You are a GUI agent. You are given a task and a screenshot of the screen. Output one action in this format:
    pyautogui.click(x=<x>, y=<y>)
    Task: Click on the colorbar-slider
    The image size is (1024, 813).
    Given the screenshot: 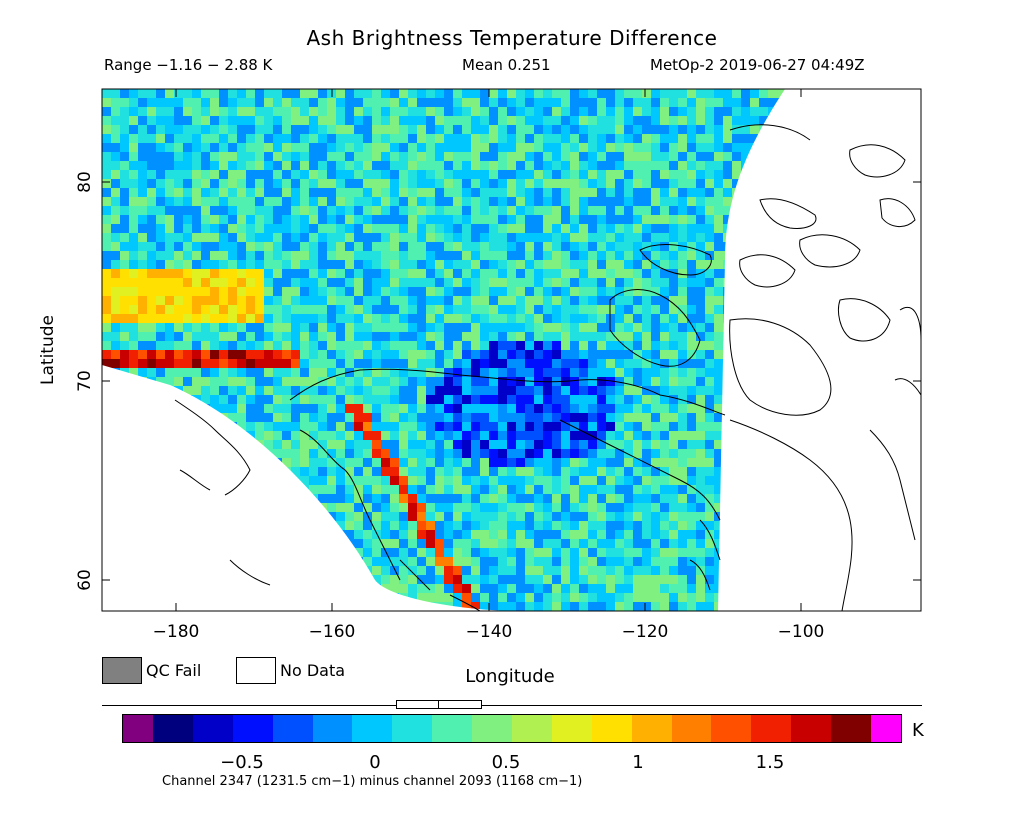 What is the action you would take?
    pyautogui.click(x=439, y=704)
    